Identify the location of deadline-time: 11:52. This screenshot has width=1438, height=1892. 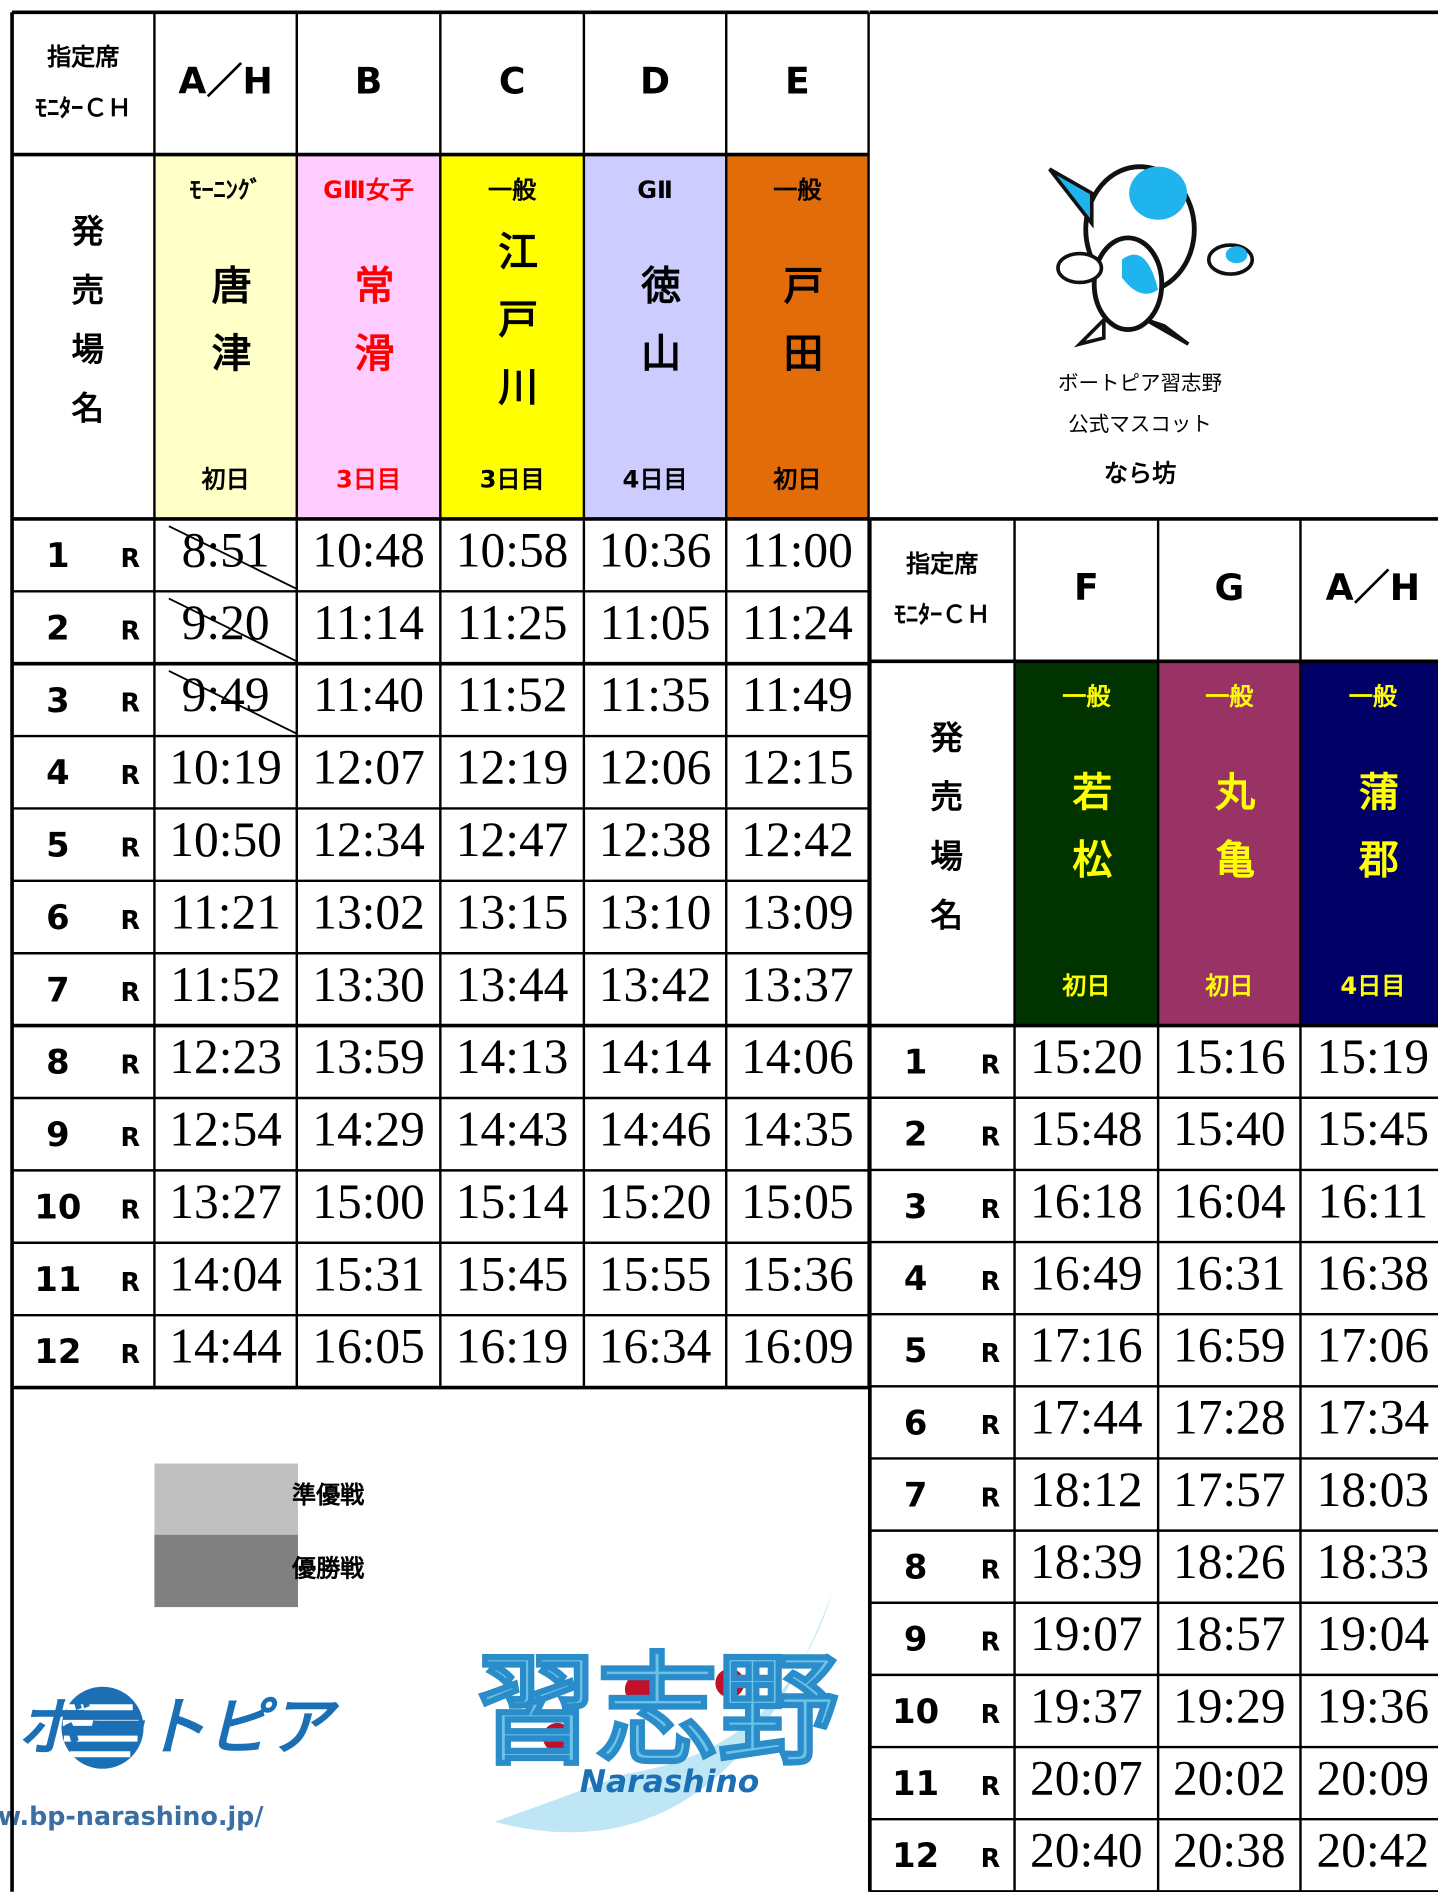
(225, 984).